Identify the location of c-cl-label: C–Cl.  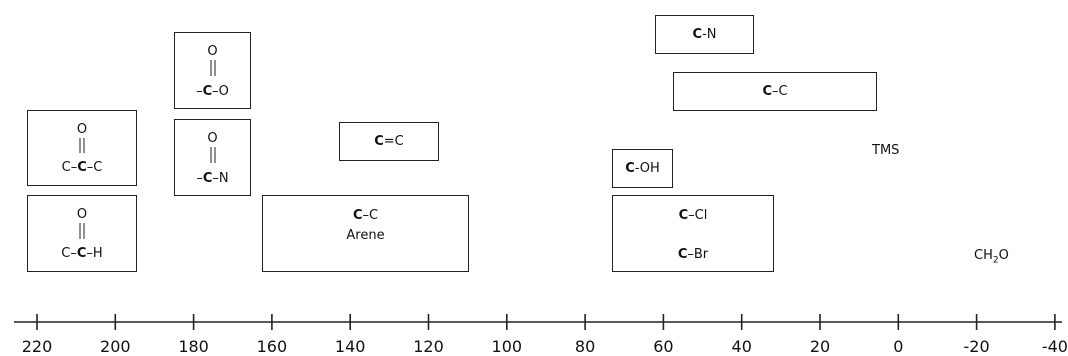
(693, 215).